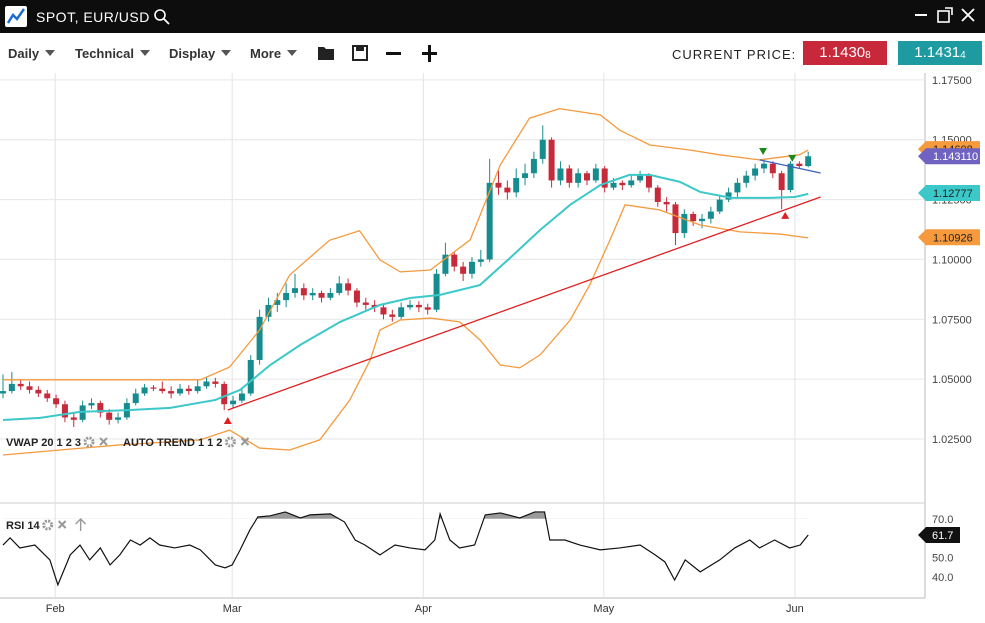 This screenshot has height=623, width=985. What do you see at coordinates (845, 53) in the screenshot?
I see `bid-price: 1.14308` at bounding box center [845, 53].